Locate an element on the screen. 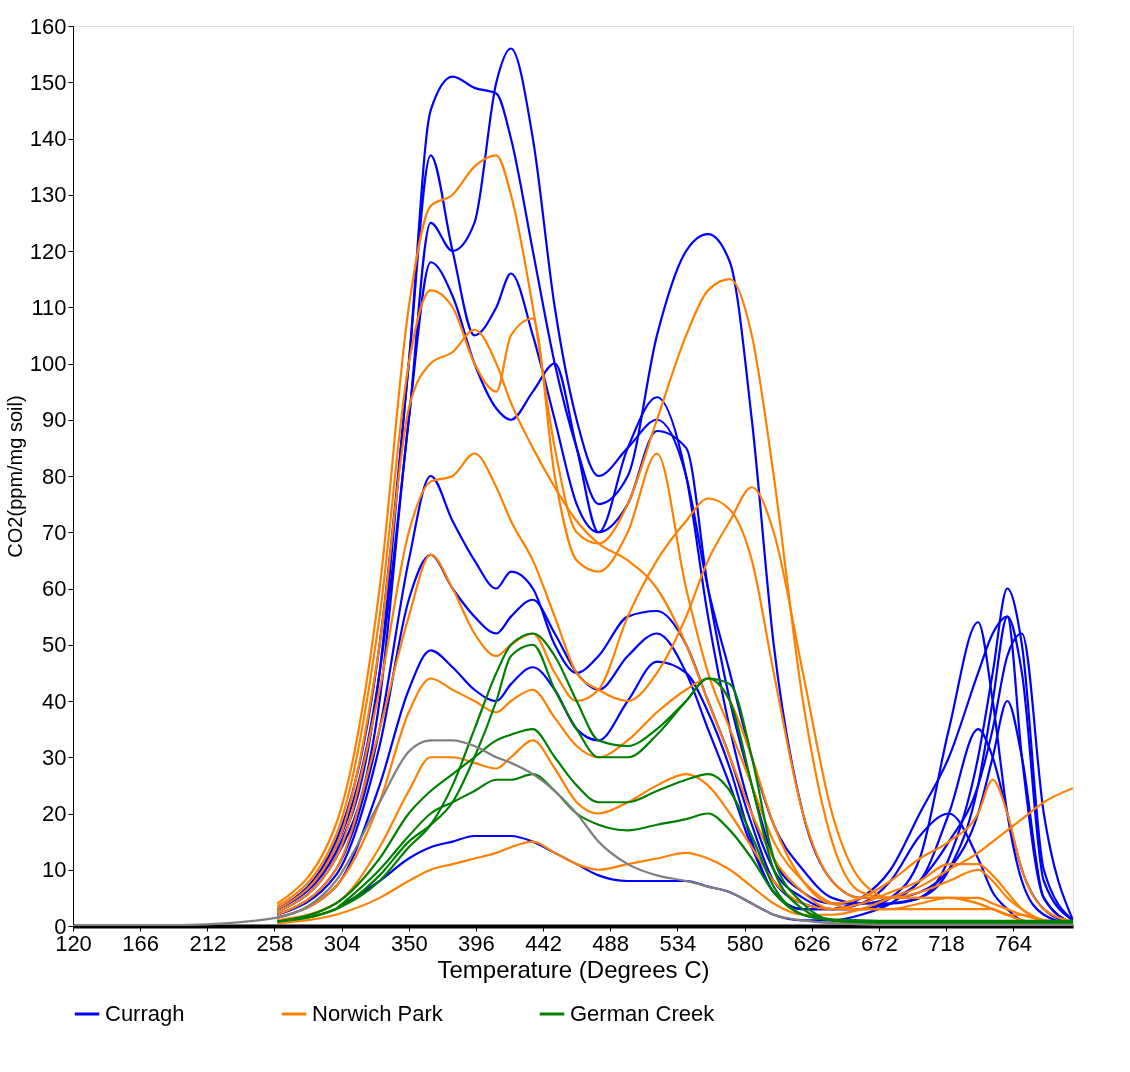 This screenshot has width=1130, height=1072. x-tick-label: 534 is located at coordinates (678, 943).